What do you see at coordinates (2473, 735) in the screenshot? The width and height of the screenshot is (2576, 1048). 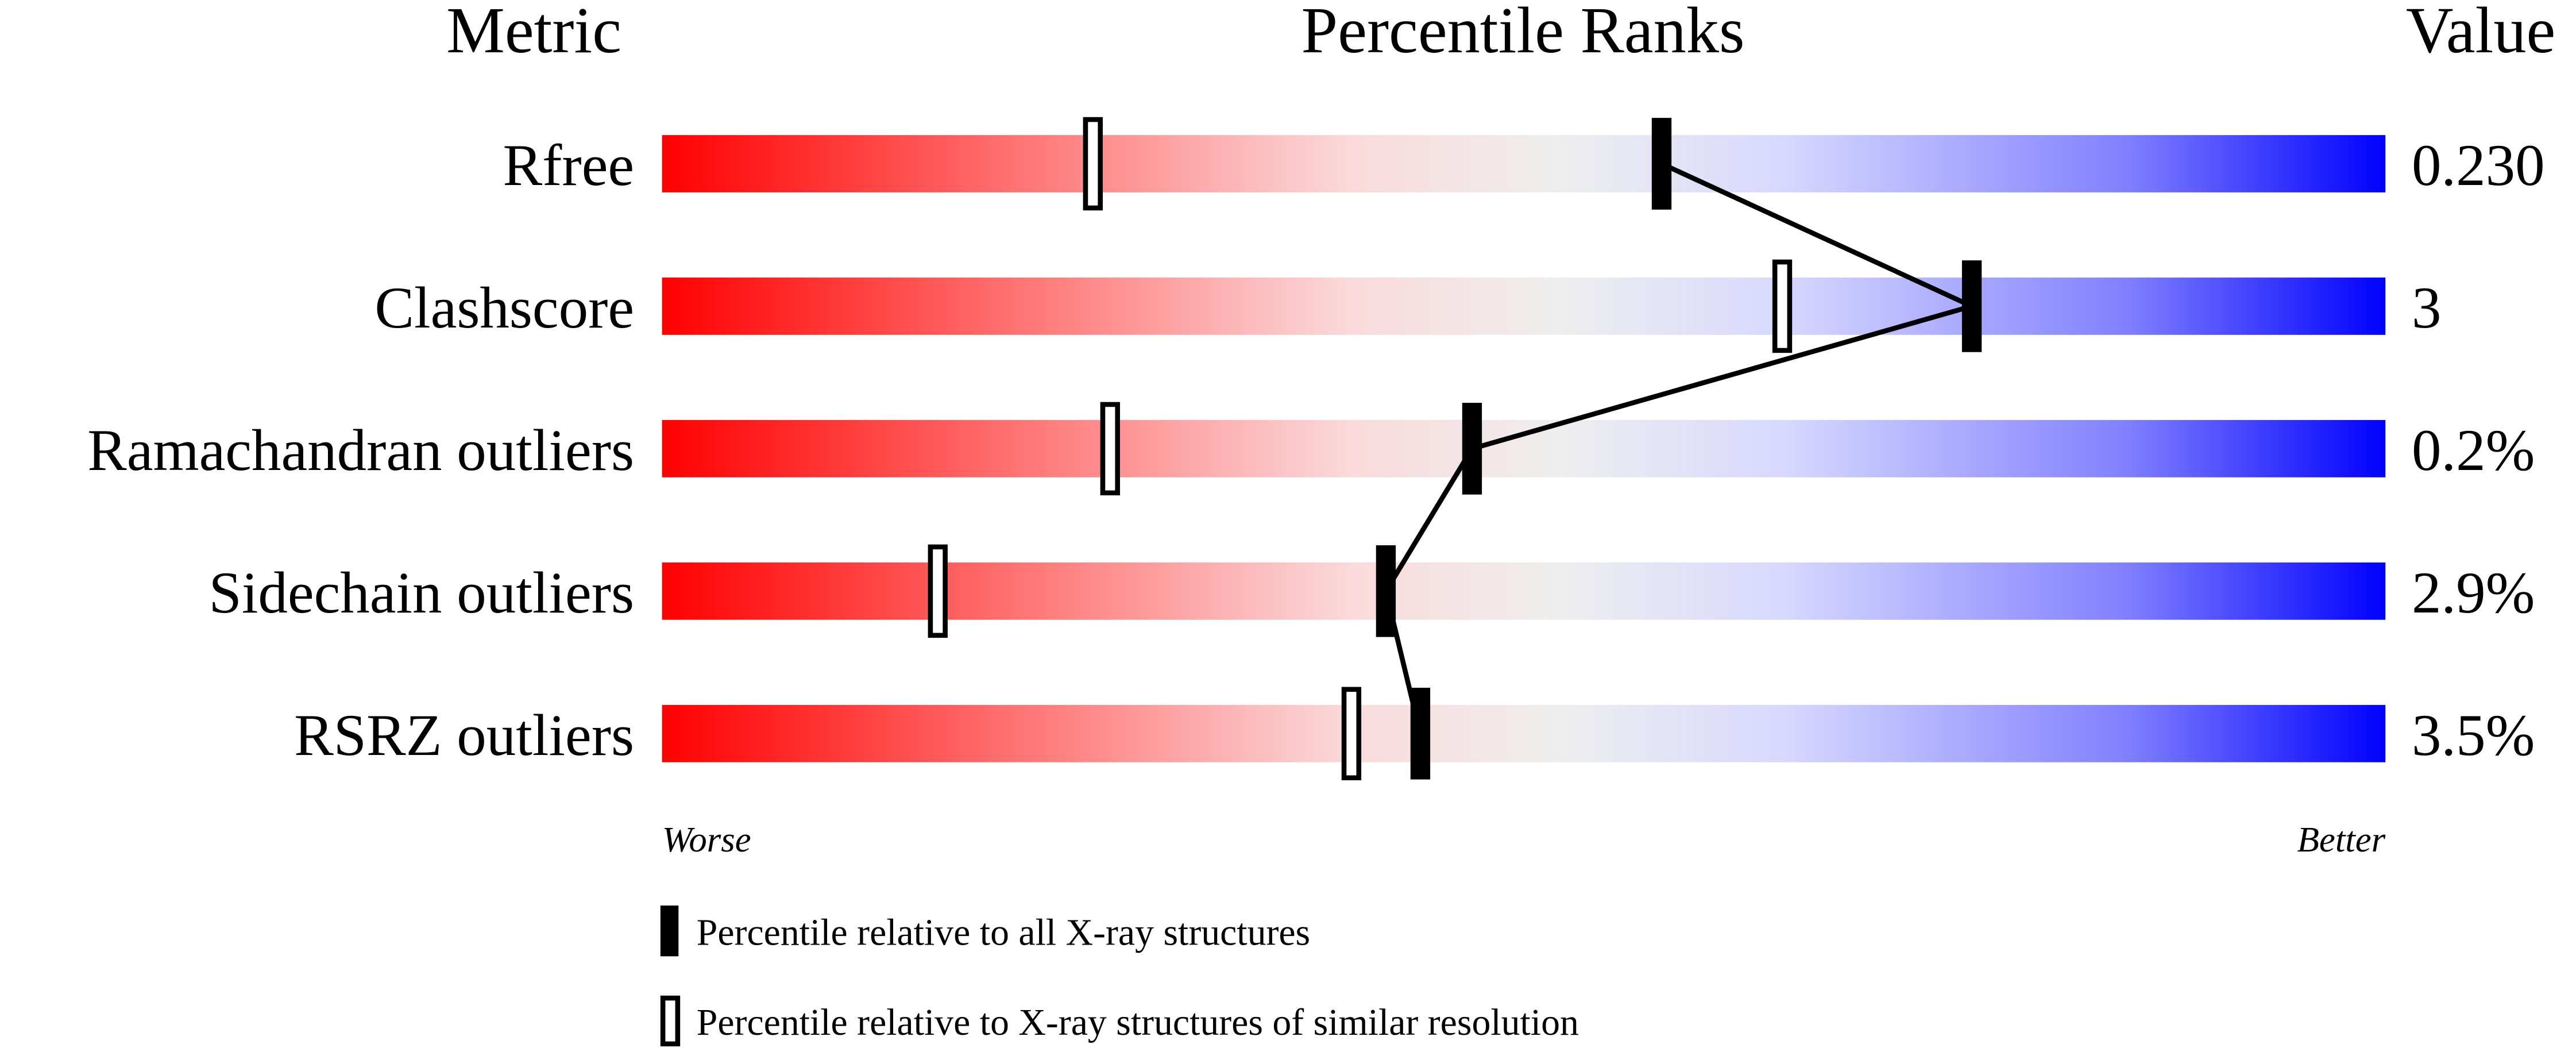 I see `metric-value: 3.5%` at bounding box center [2473, 735].